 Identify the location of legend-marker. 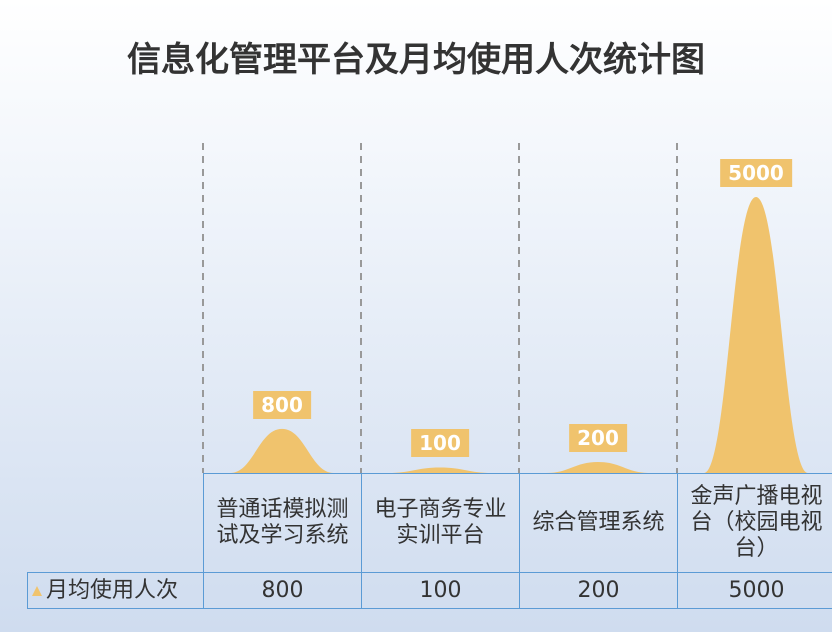
(37, 590).